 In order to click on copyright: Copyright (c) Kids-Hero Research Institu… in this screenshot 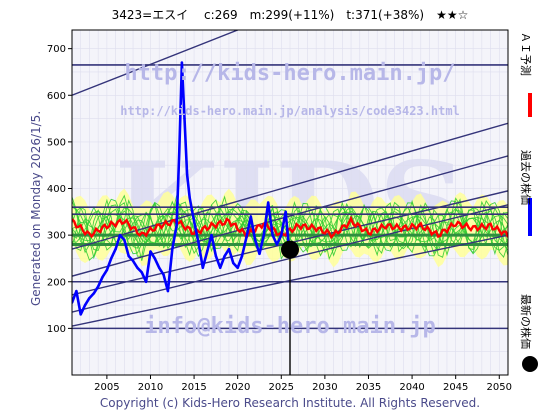, I will do `click(290, 403)`.